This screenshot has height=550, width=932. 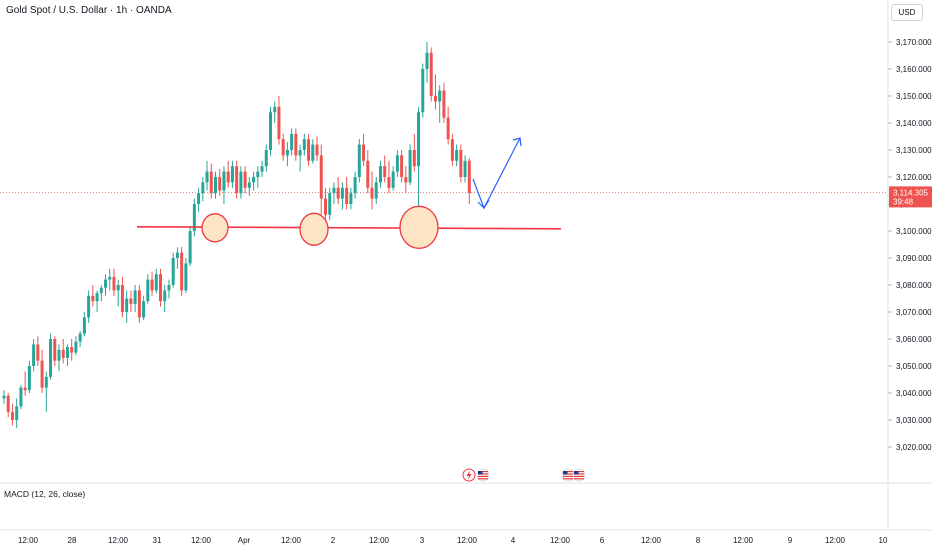 What do you see at coordinates (45, 494) in the screenshot?
I see `macd-indicator-label: MACD (12, 26, close)` at bounding box center [45, 494].